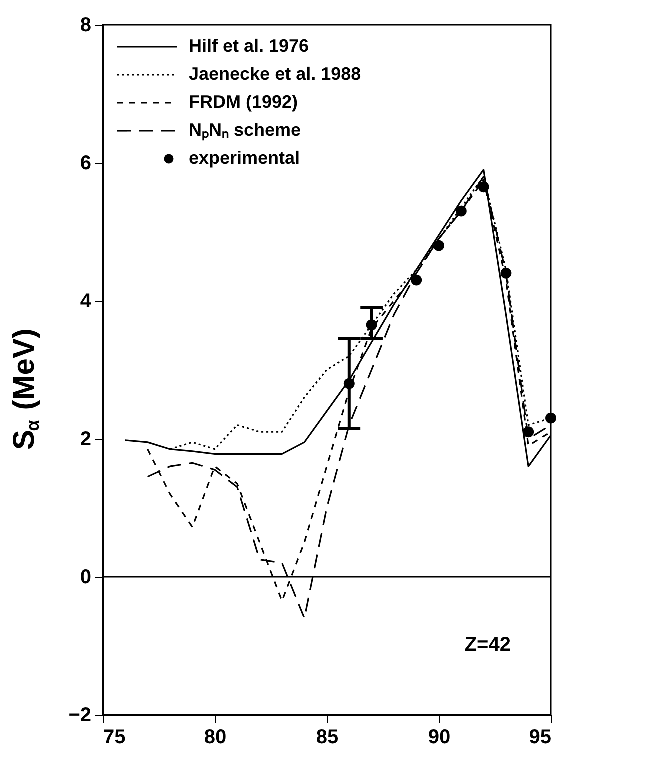  What do you see at coordinates (86, 577) in the screenshot?
I see `y-tick-label: 0` at bounding box center [86, 577].